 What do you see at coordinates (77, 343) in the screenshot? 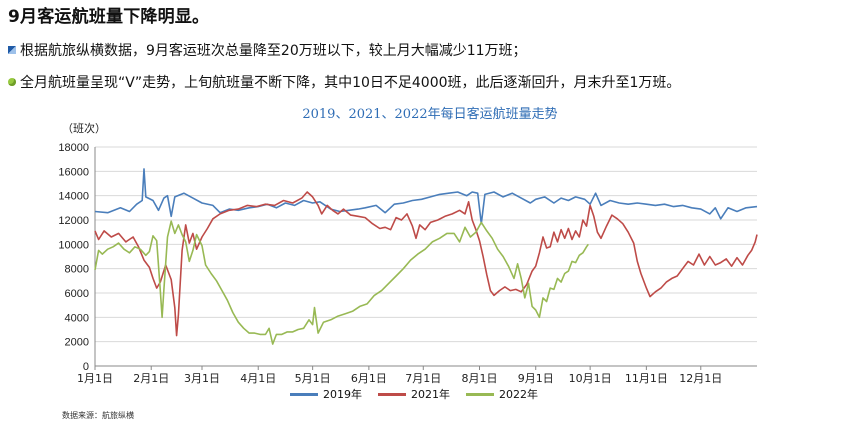
I see `y-tick-label: 2000` at bounding box center [77, 343].